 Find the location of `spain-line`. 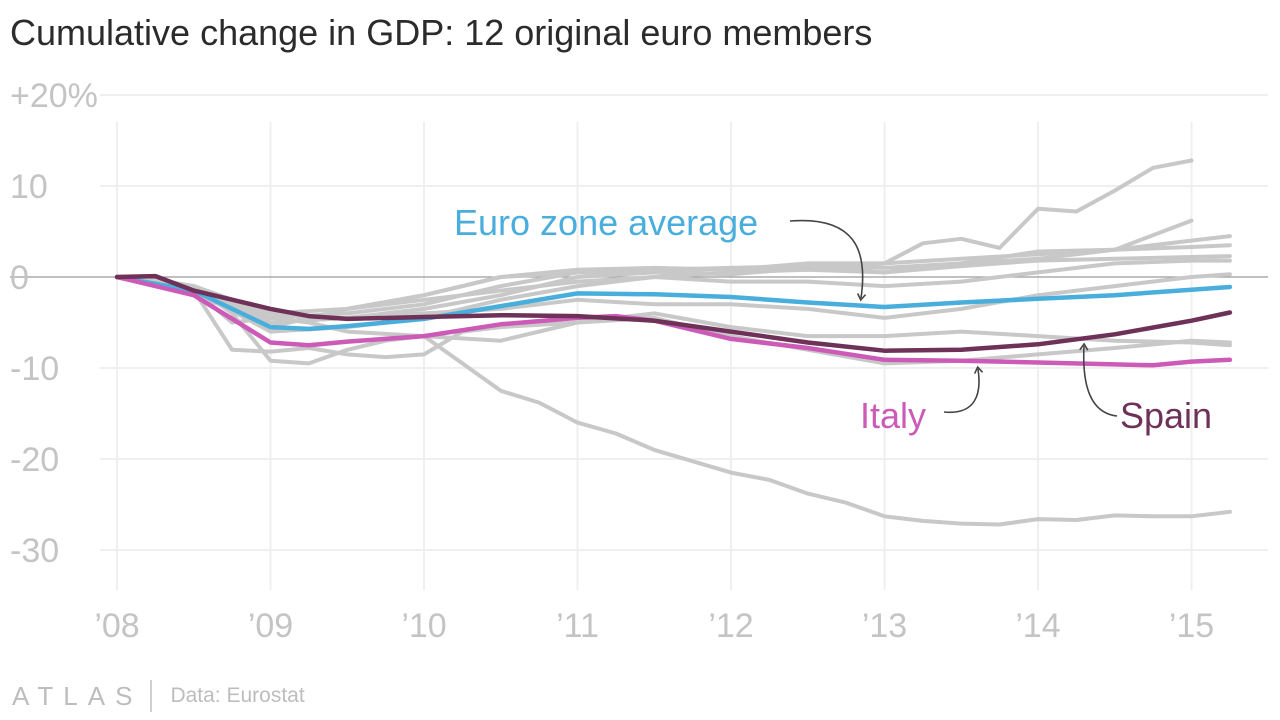

spain-line is located at coordinates (673, 313).